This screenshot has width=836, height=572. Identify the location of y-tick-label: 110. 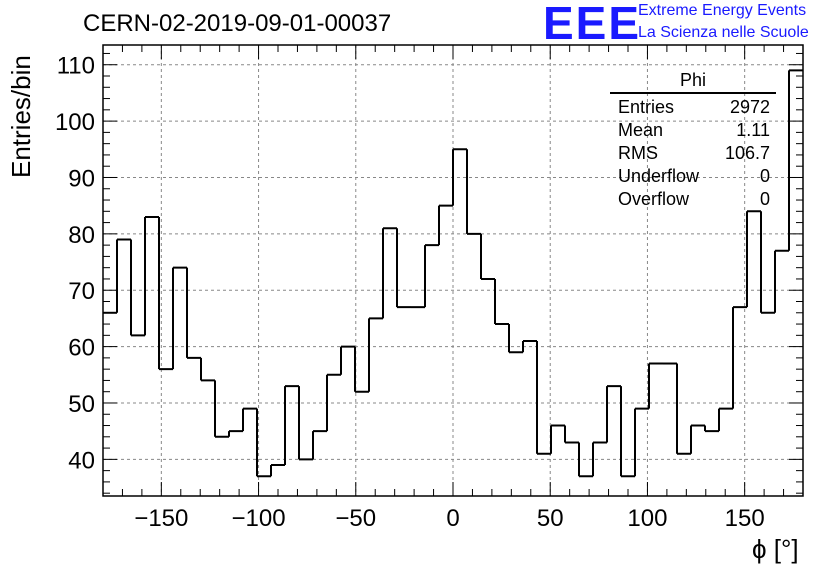
(76, 66).